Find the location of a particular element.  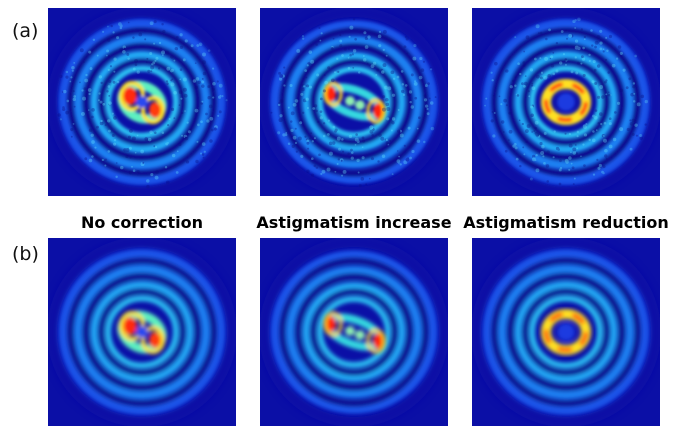

intensity-map-b-astigmatism-increase is located at coordinates (354, 332).